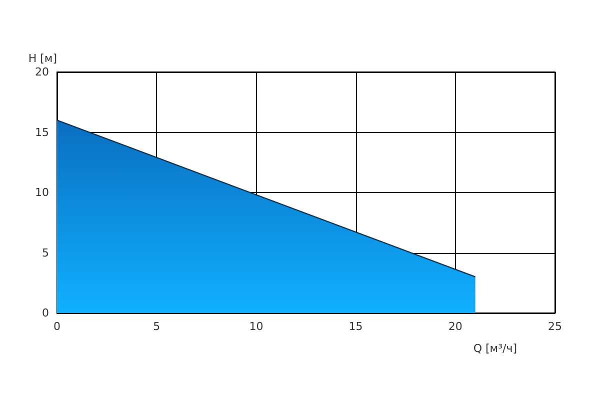 This screenshot has width=592, height=402. Describe the element at coordinates (256, 326) in the screenshot. I see `x-tick-label: 10` at that location.